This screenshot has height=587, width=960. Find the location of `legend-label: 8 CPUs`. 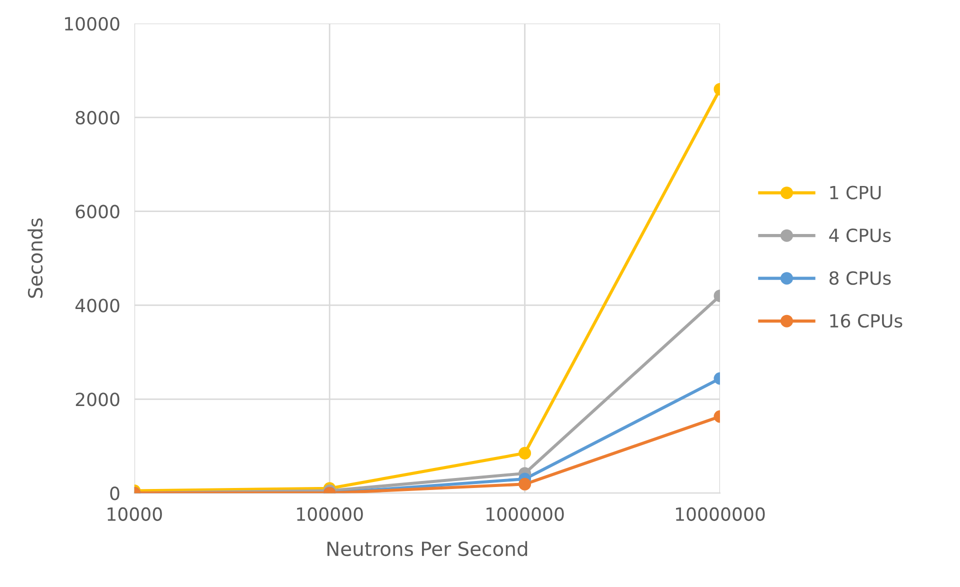

legend-label: 8 CPUs is located at coordinates (860, 278).